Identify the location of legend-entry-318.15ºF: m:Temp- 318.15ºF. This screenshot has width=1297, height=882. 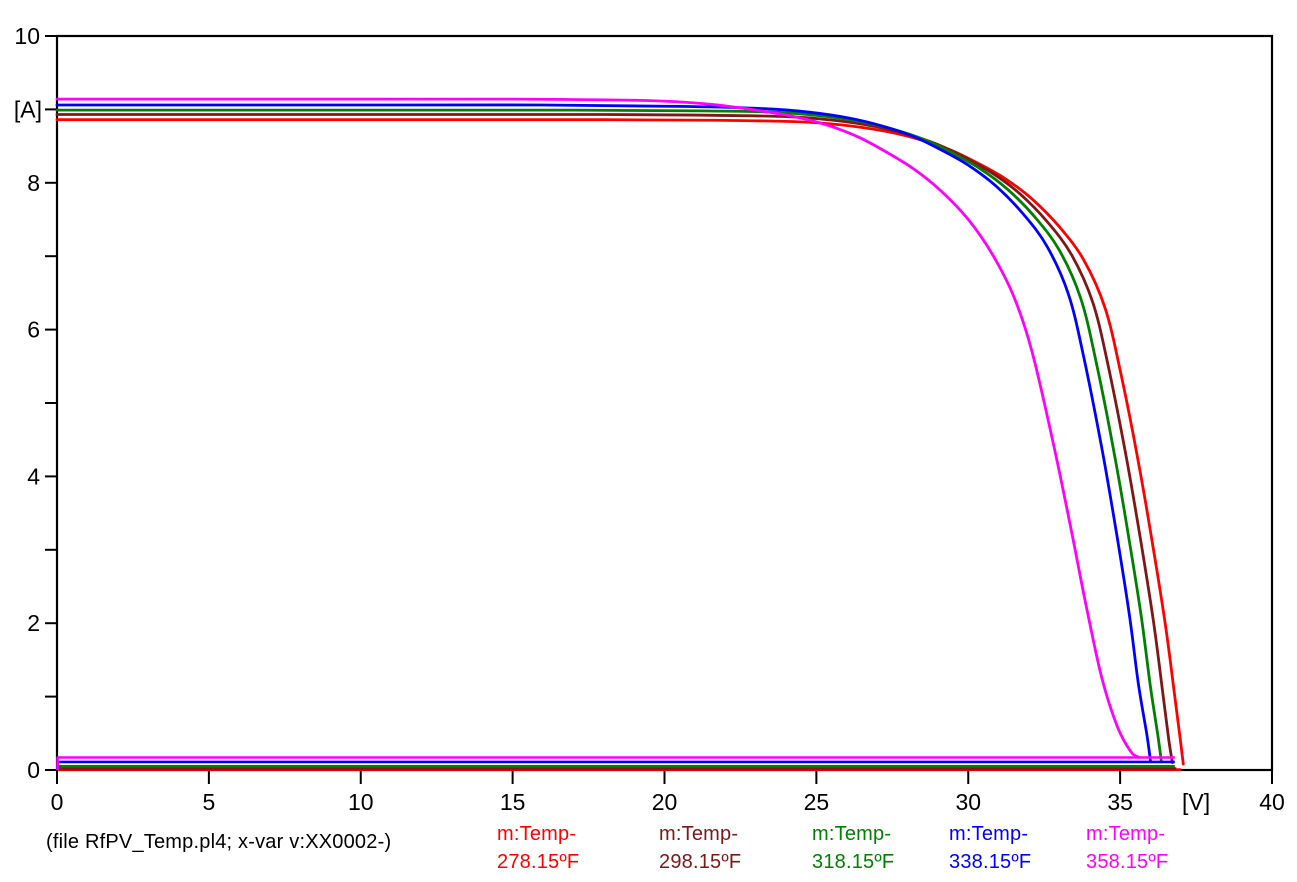
(853, 848).